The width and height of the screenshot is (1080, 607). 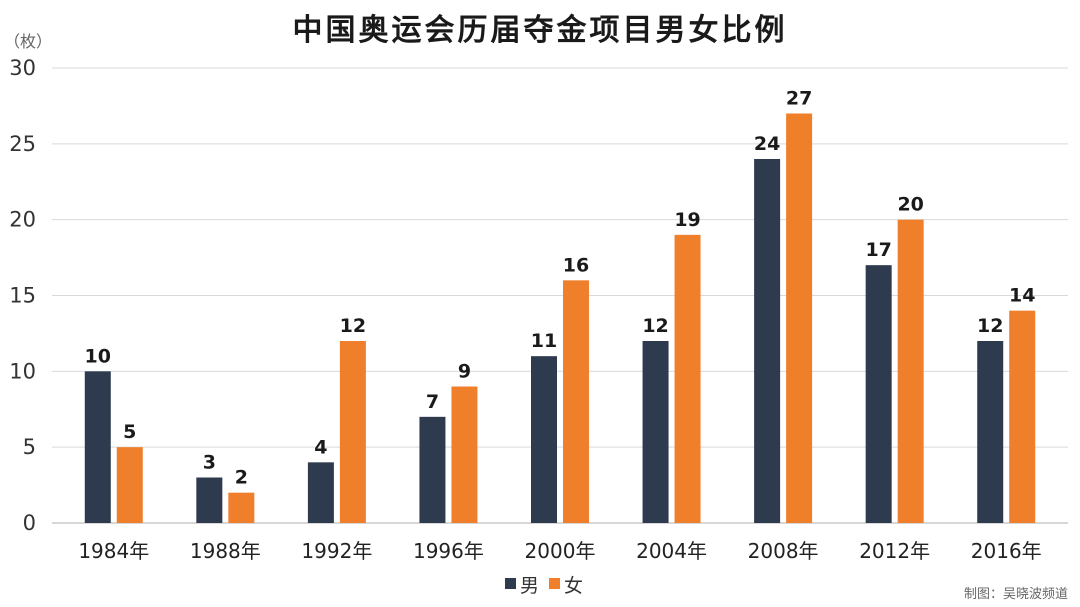 I want to click on data-label: 2, so click(x=241, y=478).